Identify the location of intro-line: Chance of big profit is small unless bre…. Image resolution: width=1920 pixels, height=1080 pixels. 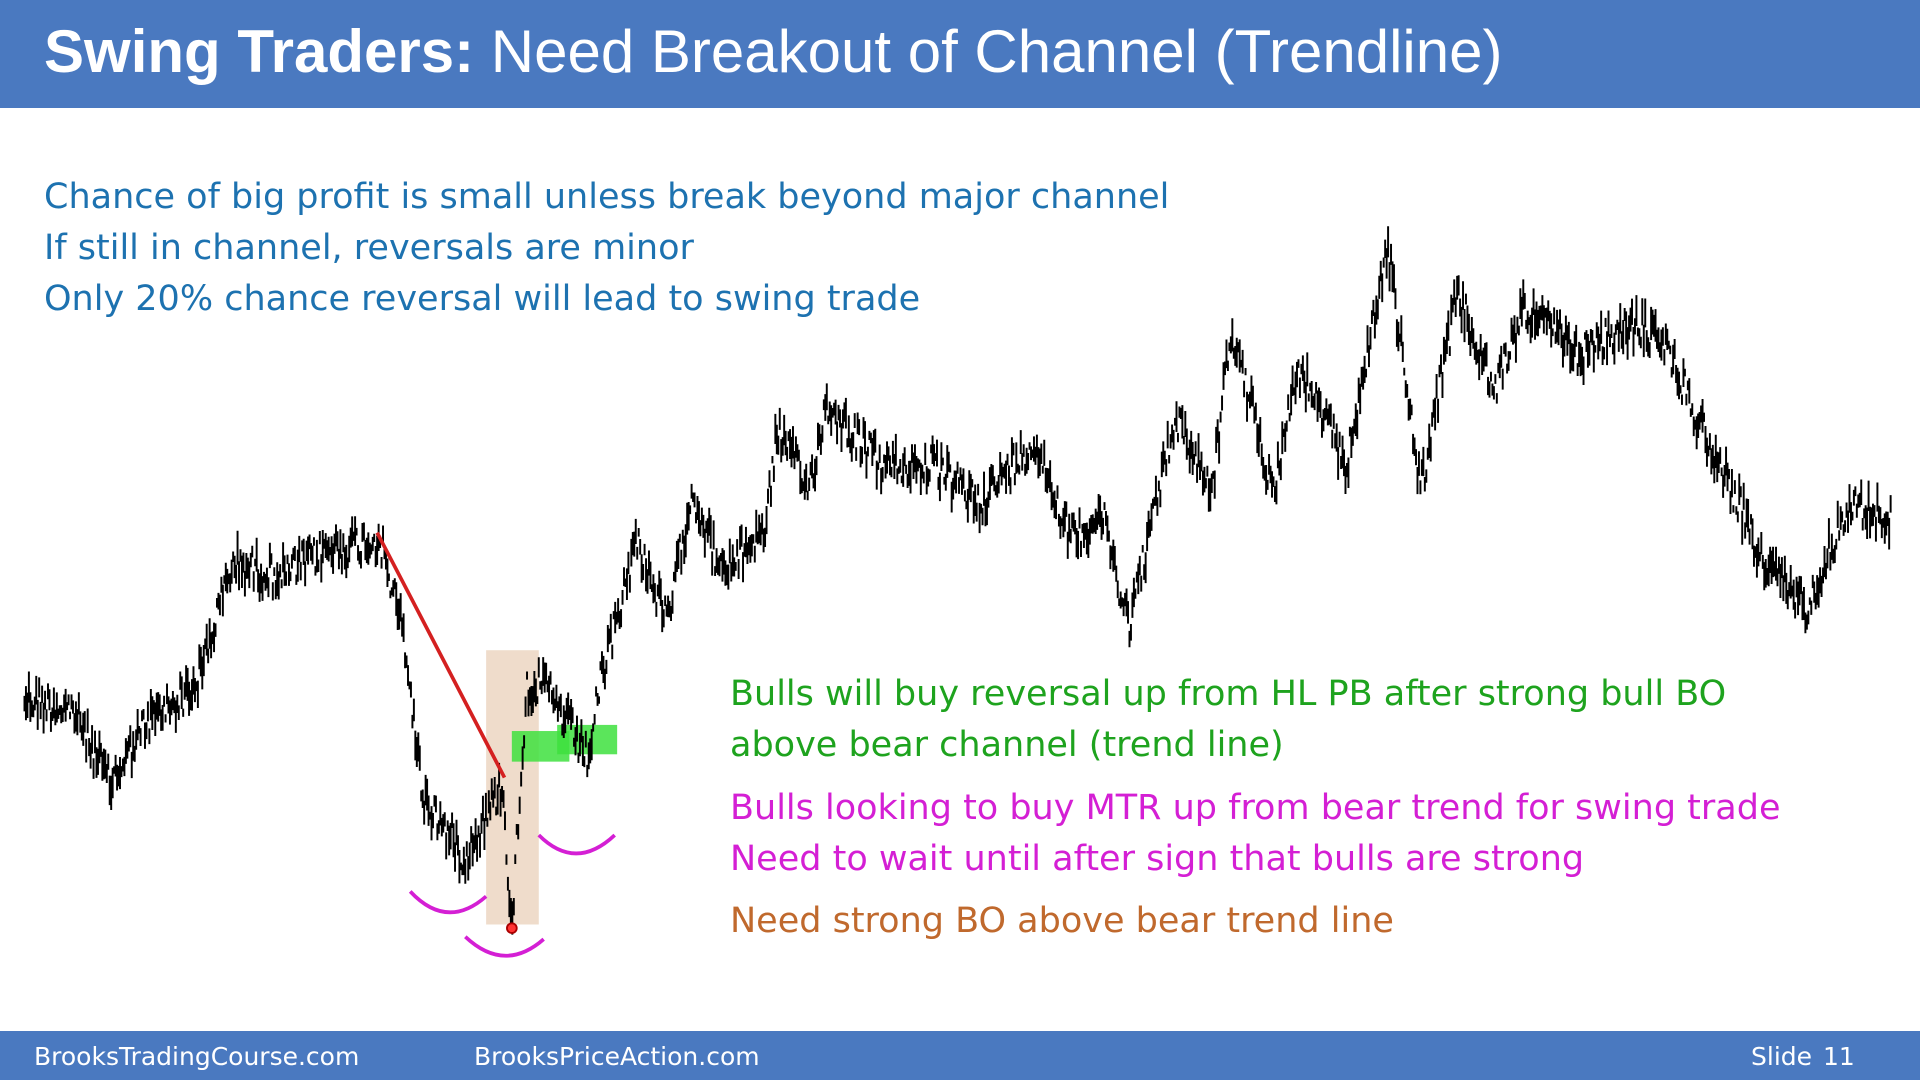
(607, 197).